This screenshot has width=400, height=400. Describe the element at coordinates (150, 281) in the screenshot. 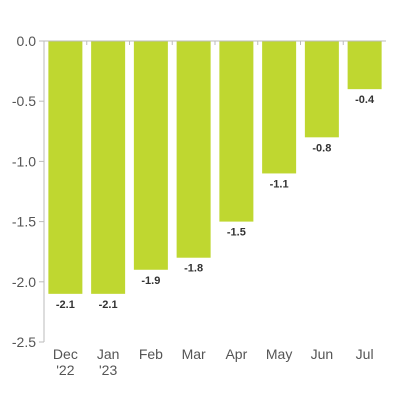

I see `data-label: -1.9` at that location.